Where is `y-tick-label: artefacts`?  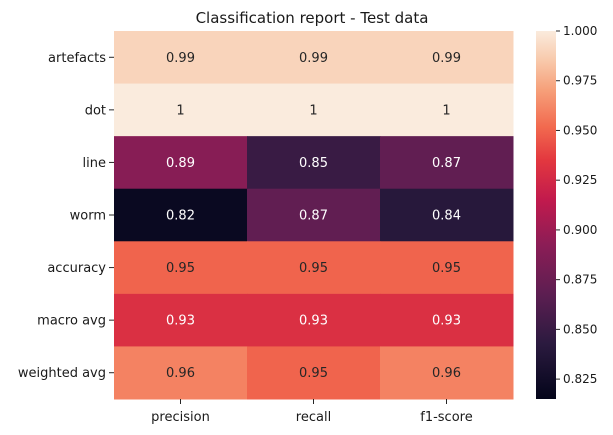 y-tick-label: artefacts is located at coordinates (77, 58).